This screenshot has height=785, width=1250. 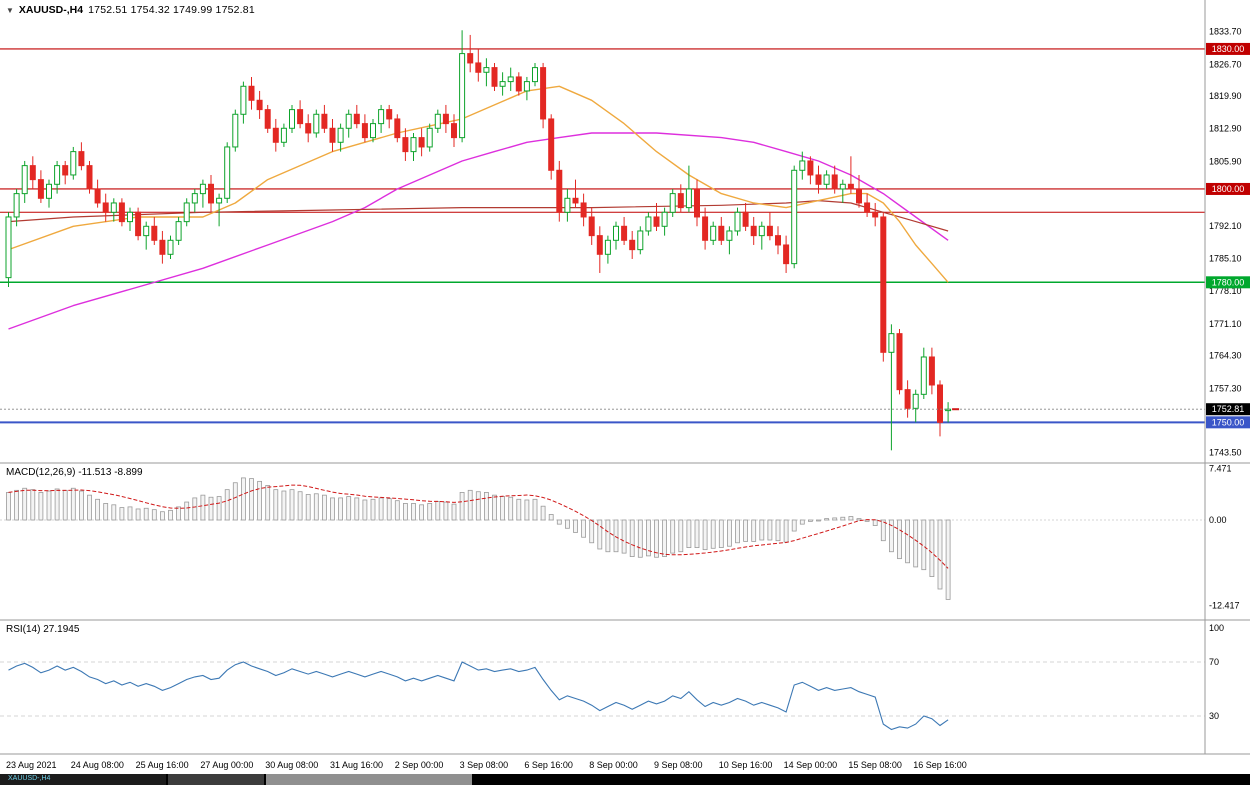 What do you see at coordinates (43, 629) in the screenshot?
I see `rsi-label: RSI(14) 27.1945` at bounding box center [43, 629].